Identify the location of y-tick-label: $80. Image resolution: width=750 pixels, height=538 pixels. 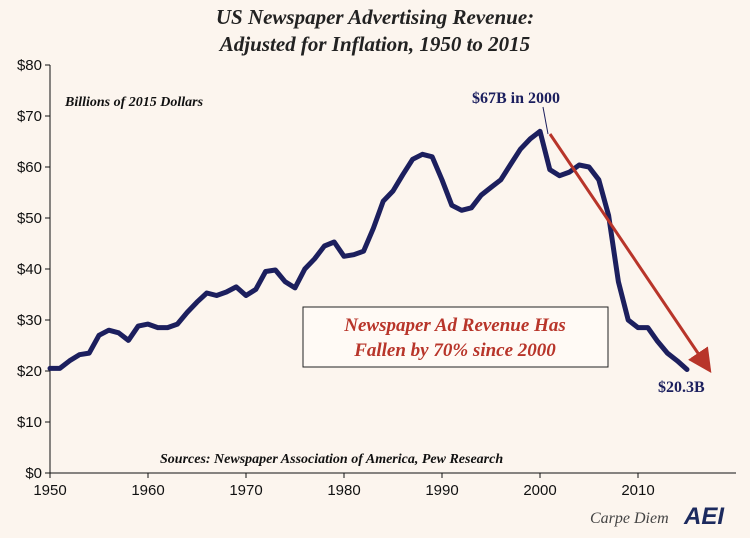
(29, 65).